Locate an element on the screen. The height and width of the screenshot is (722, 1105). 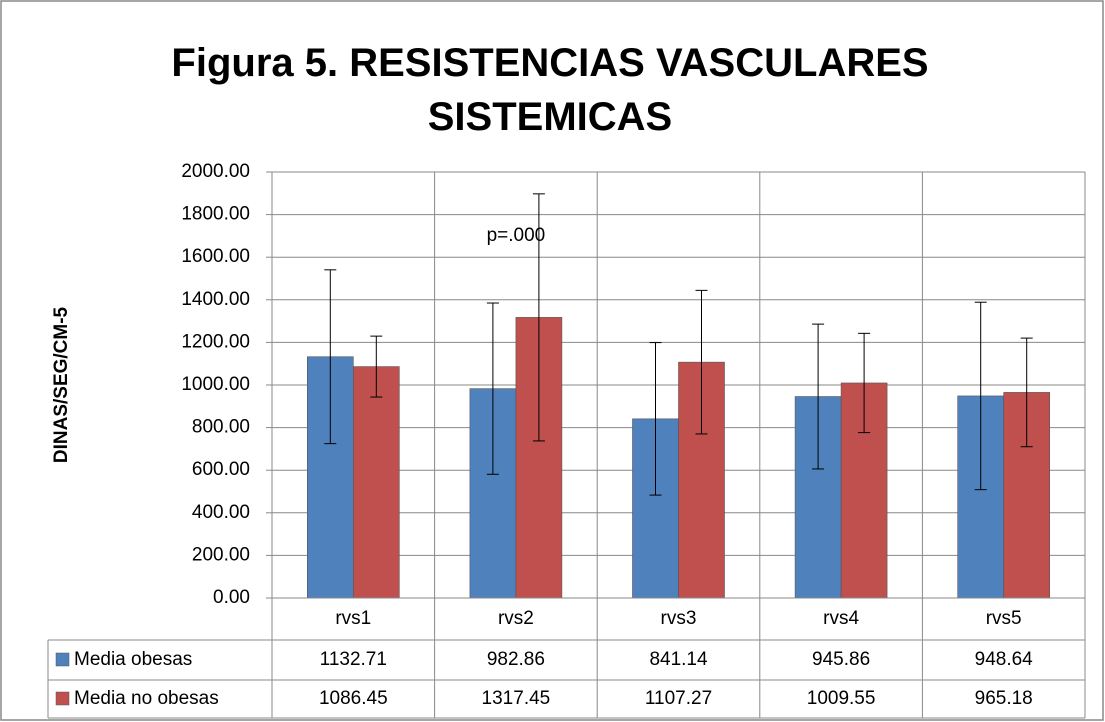
x-tick-label: rvs4 is located at coordinates (841, 618).